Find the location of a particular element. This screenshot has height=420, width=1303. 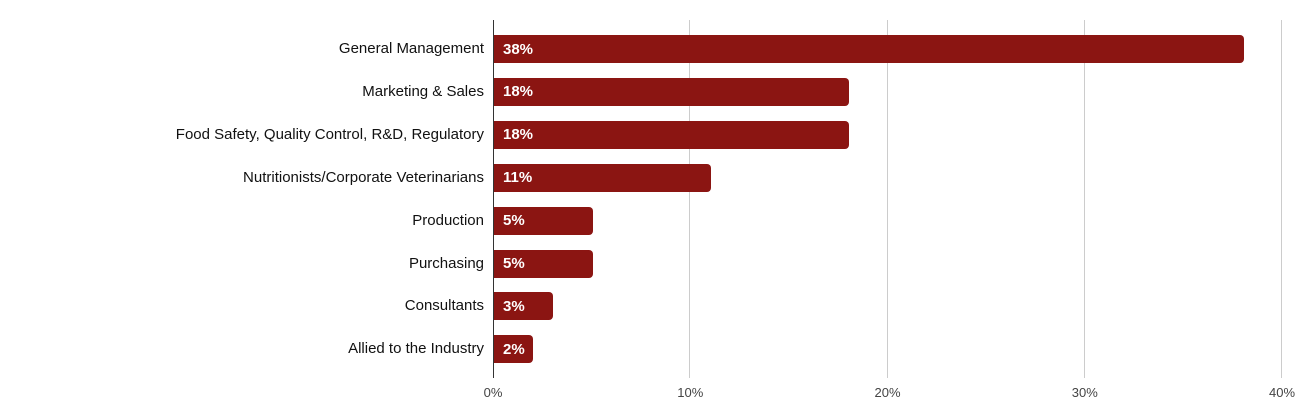

bar: 38% is located at coordinates (869, 49).